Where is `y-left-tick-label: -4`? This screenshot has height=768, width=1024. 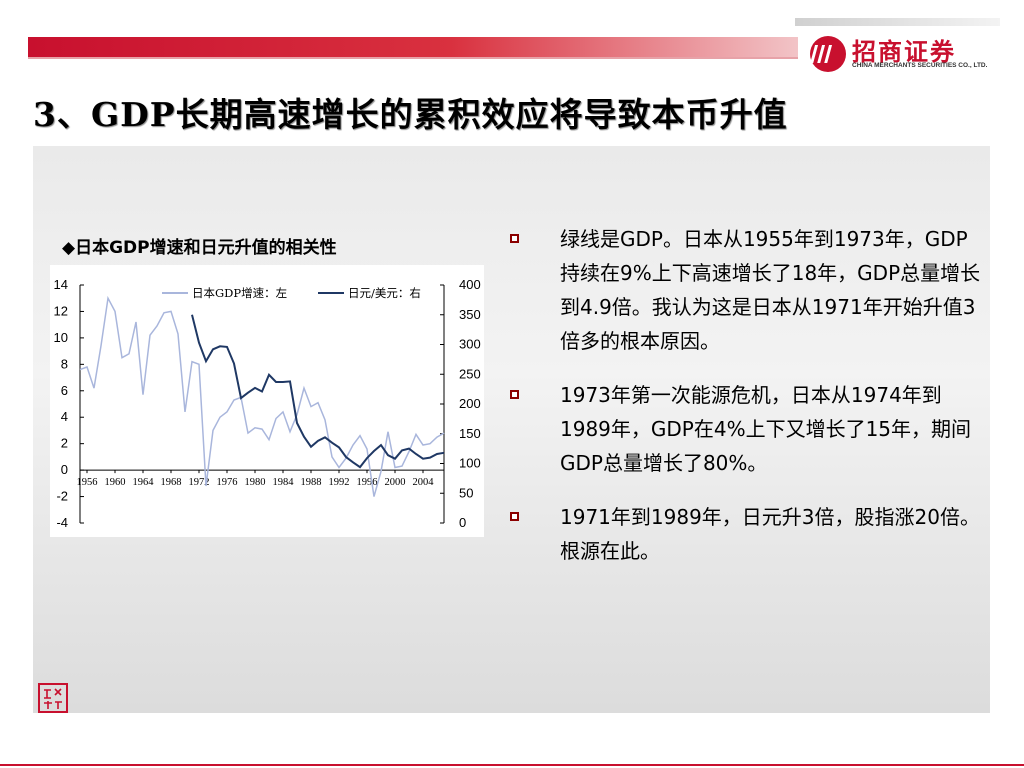 y-left-tick-label: -4 is located at coordinates (62, 522).